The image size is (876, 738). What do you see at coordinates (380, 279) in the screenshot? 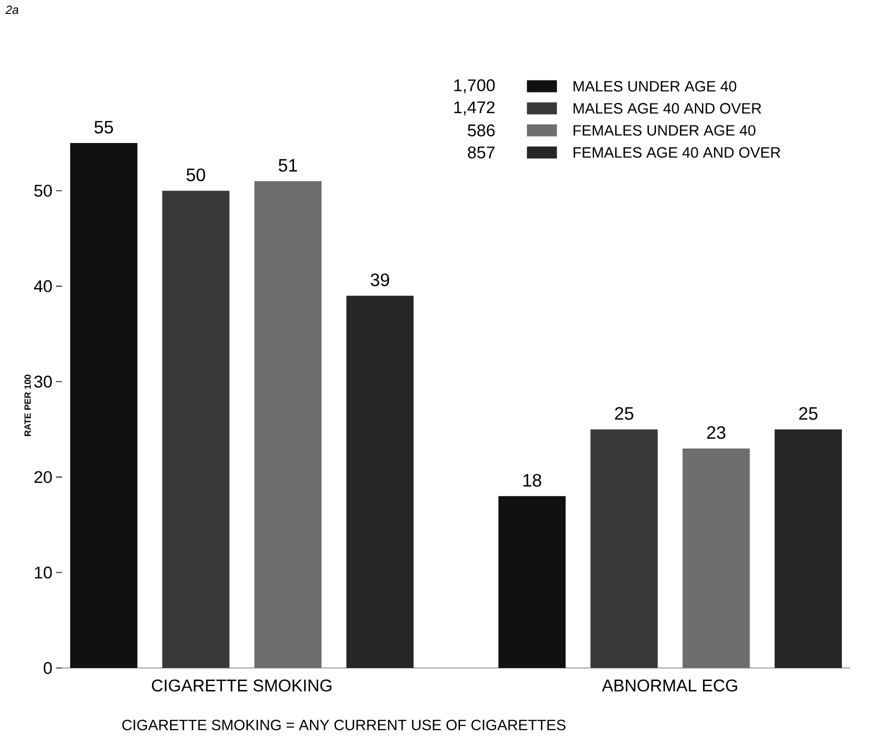
I see `data-label: 39` at bounding box center [380, 279].